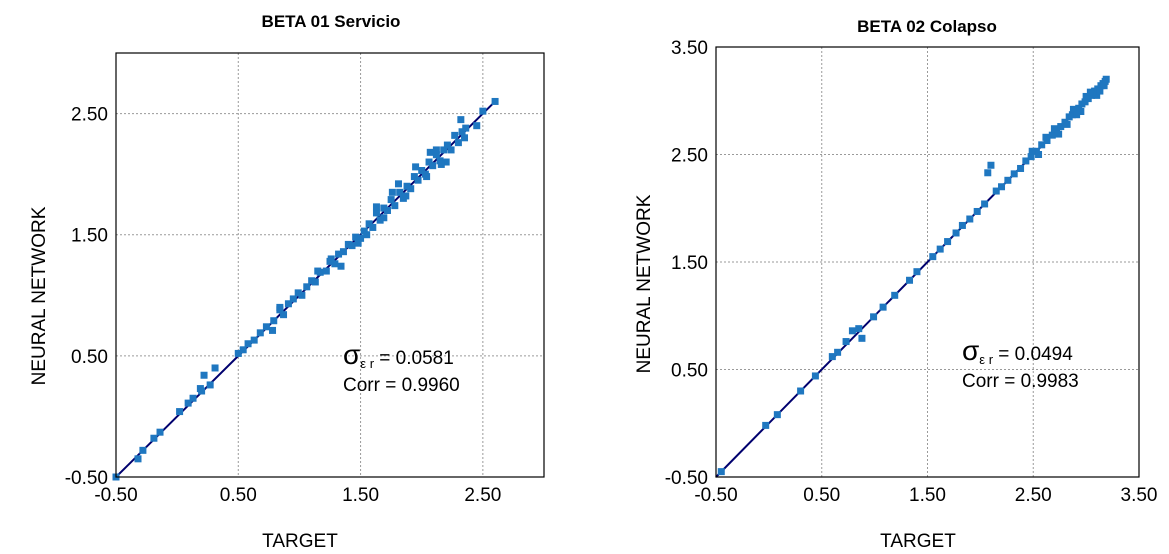  I want to click on chart-title: BETA 01 Servicio, so click(331, 21).